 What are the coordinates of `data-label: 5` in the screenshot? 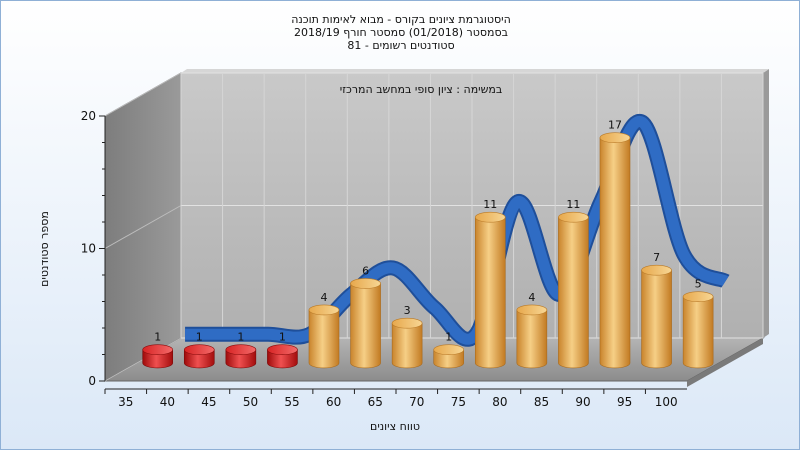 It's located at (698, 284).